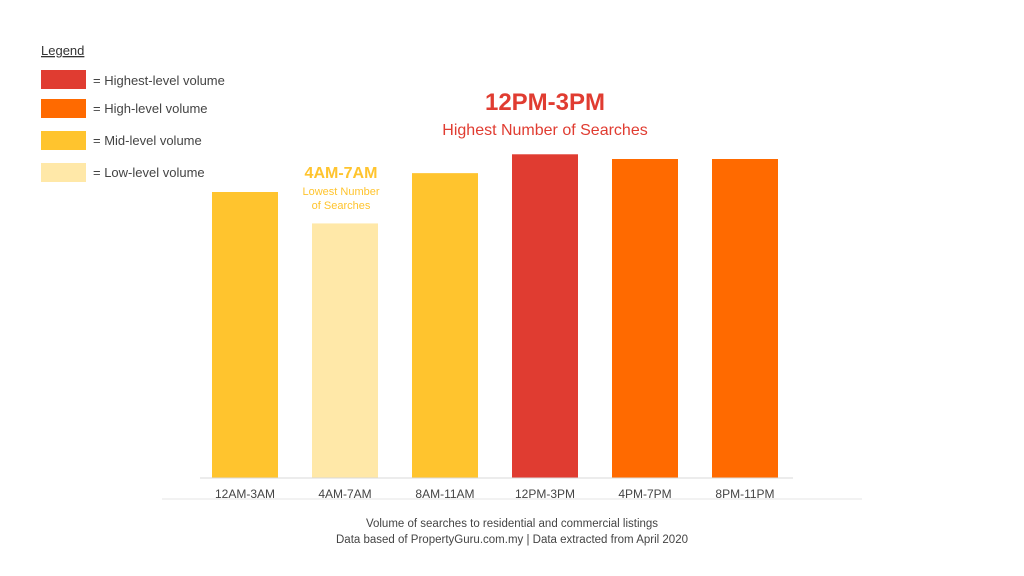  What do you see at coordinates (644, 494) in the screenshot?
I see `x-tick-4pm-7pm: 4PM-7PM` at bounding box center [644, 494].